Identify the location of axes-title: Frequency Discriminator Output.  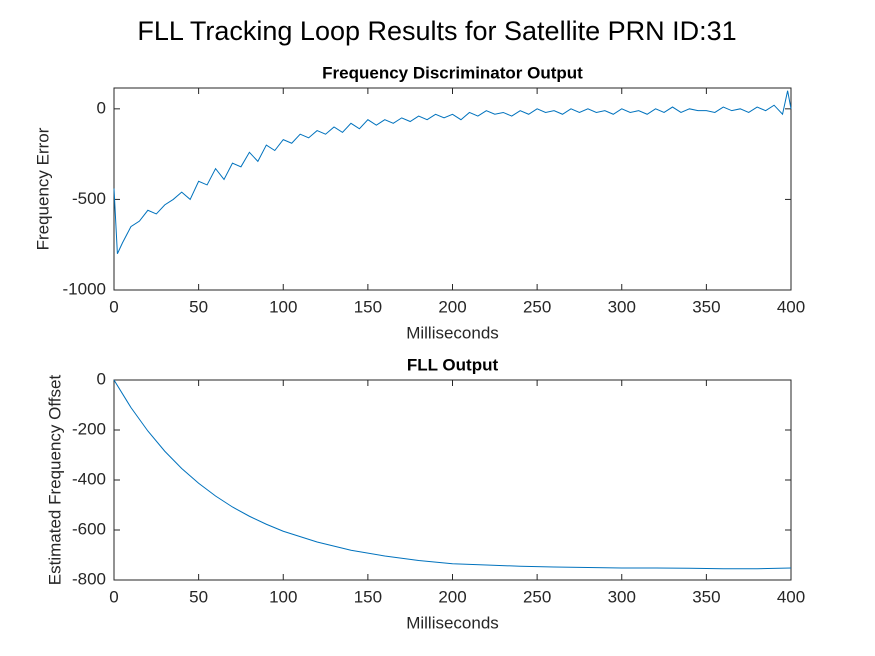
(452, 72).